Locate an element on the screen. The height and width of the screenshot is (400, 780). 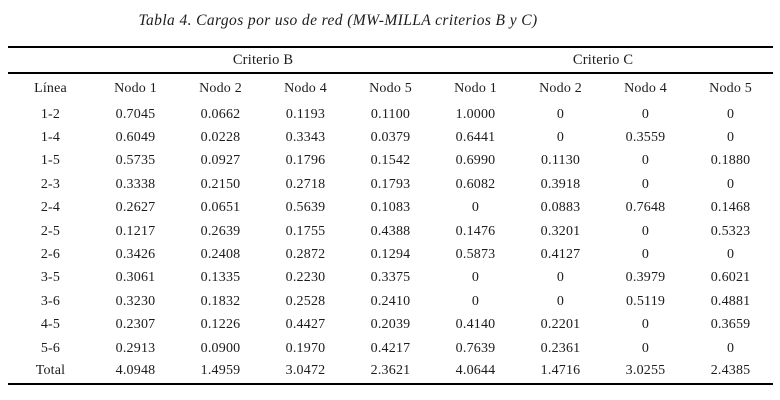
value-cell: 4.0948 is located at coordinates (135, 371).